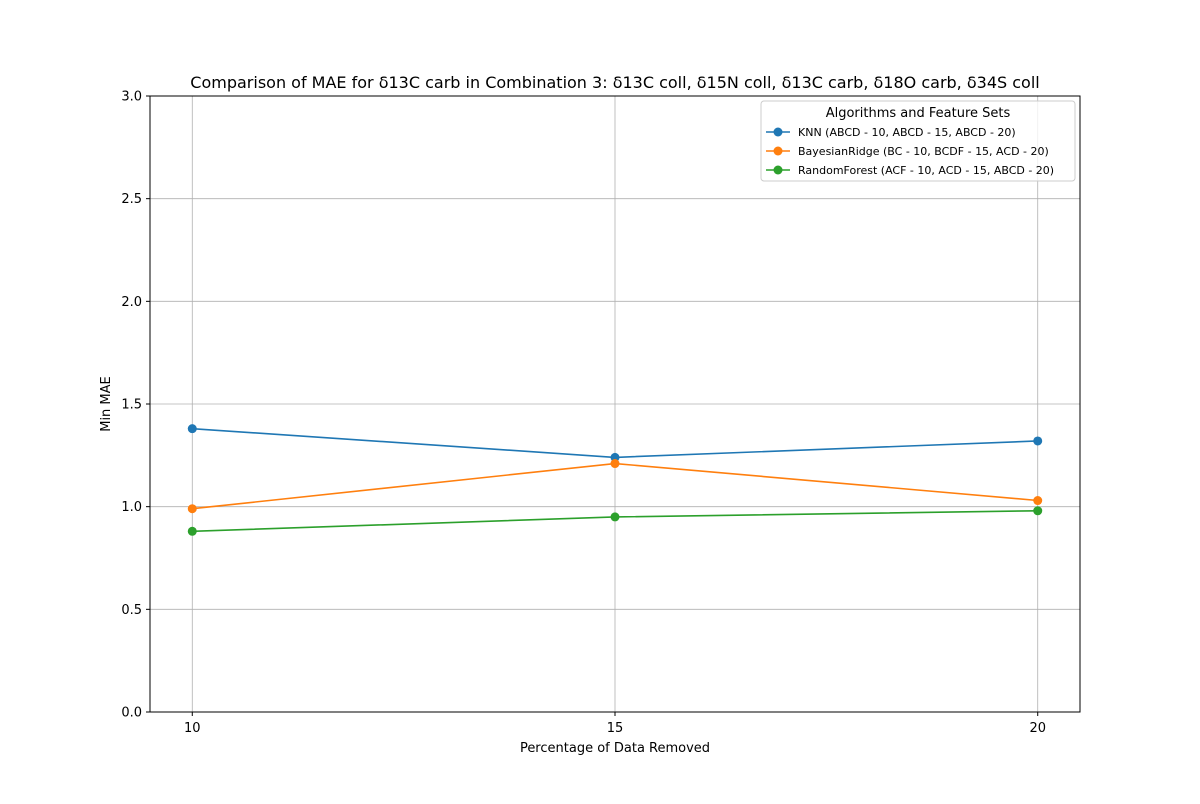 This screenshot has height=804, width=1200. Describe the element at coordinates (615, 728) in the screenshot. I see `x-tick-label: 15` at that location.